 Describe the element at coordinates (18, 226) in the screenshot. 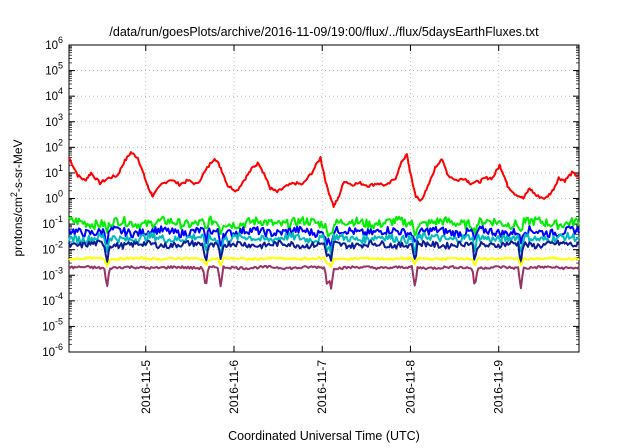

I see `y-label-prefix: protons/cm` at that location.